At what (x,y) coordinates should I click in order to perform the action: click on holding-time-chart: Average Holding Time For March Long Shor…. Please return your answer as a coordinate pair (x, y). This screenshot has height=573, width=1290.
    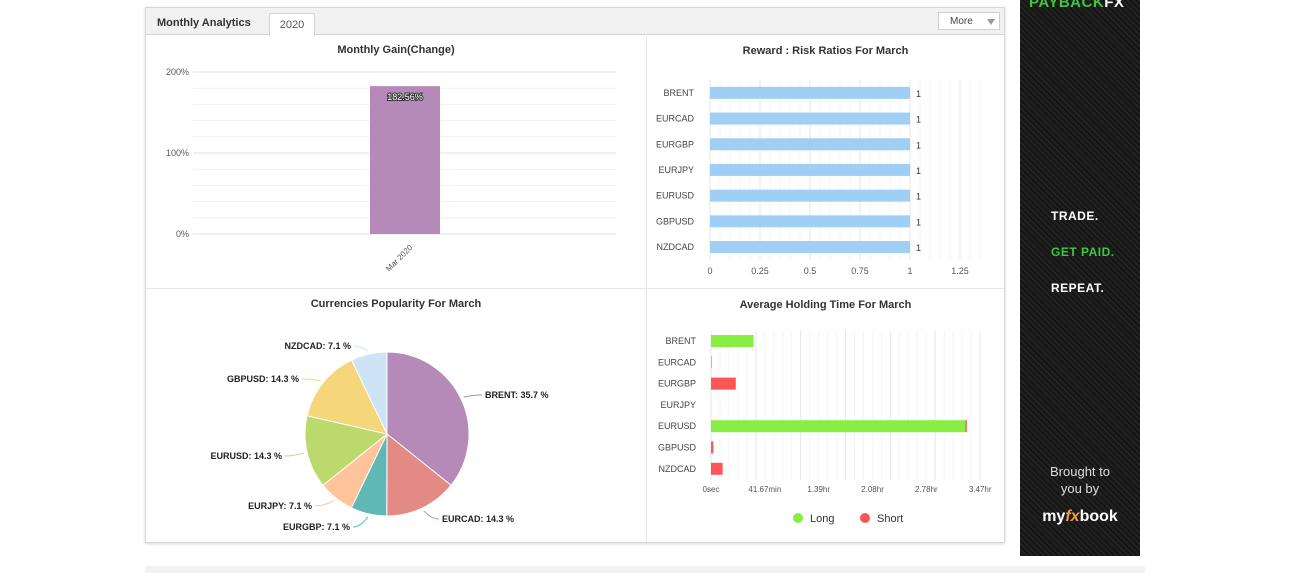
    Looking at the image, I should click on (825, 415).